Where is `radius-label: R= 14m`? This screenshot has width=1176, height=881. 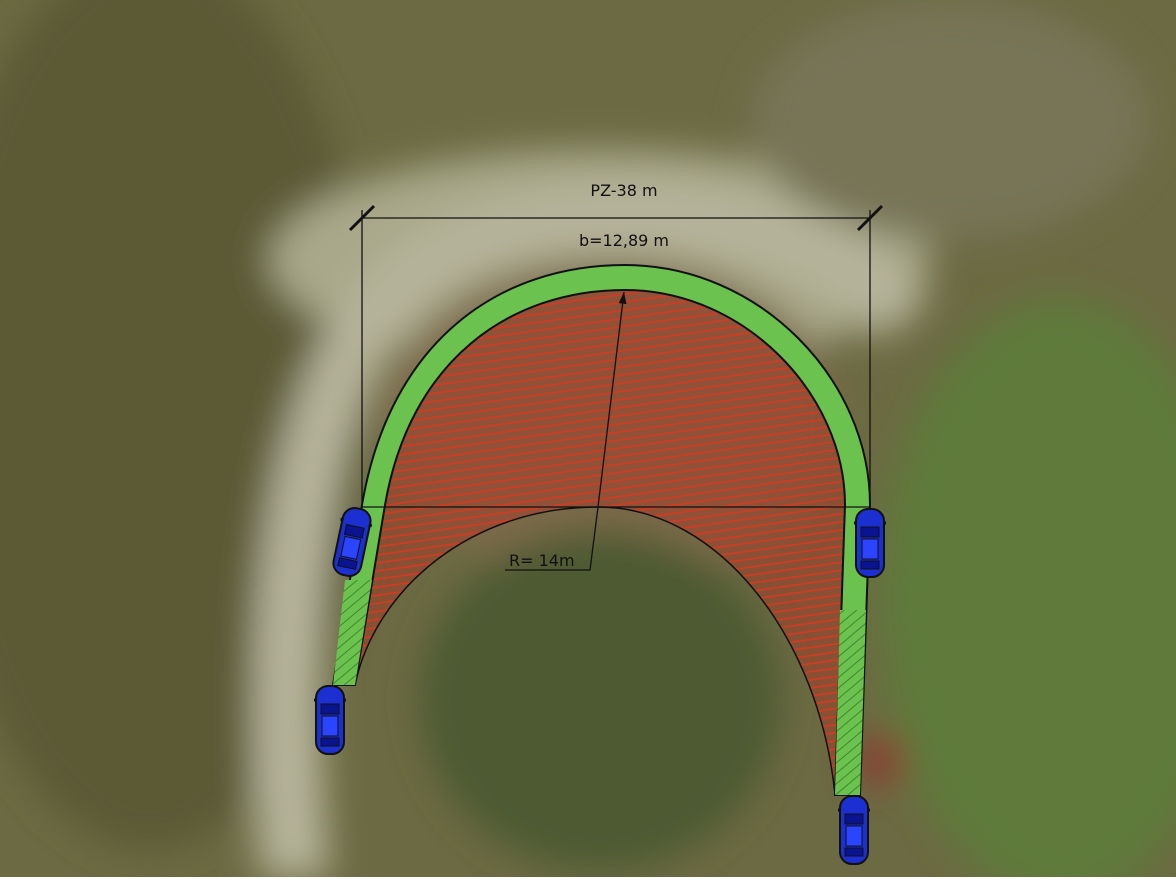
radius-label: R= 14m is located at coordinates (542, 560).